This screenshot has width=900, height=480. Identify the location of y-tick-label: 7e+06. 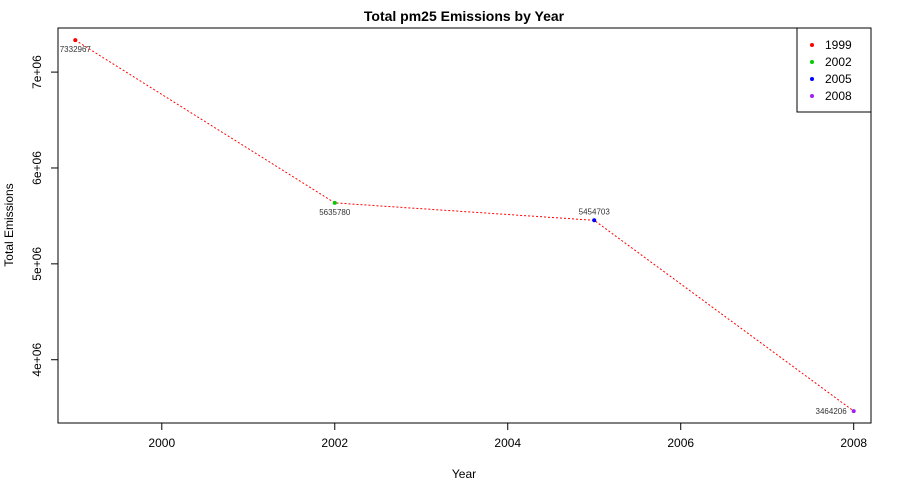
(37, 72).